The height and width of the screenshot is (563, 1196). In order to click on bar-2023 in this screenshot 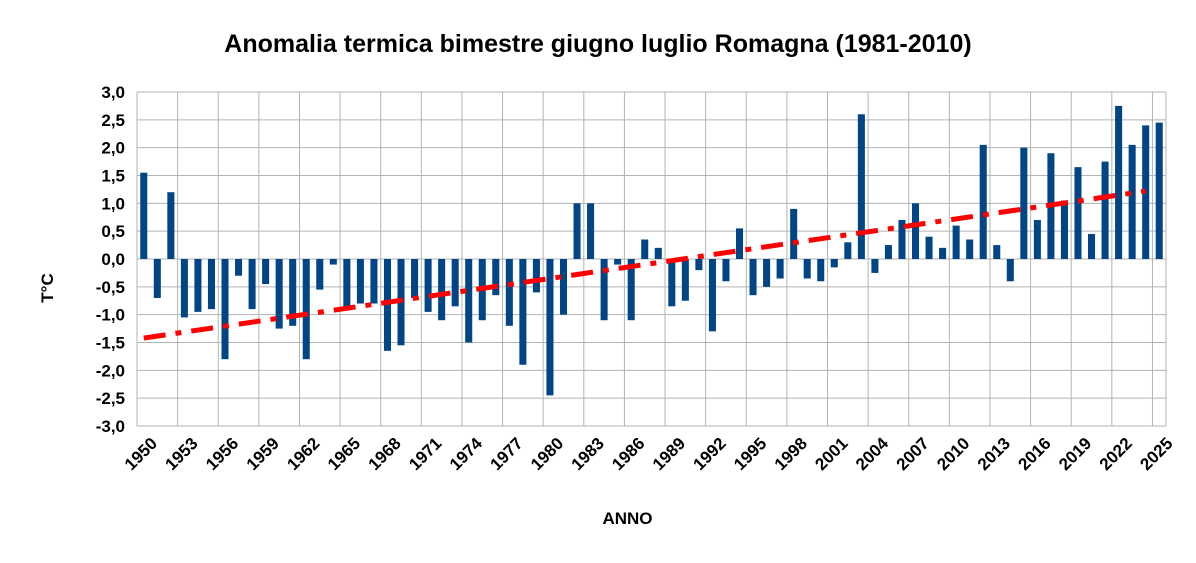, I will do `click(1132, 201)`.